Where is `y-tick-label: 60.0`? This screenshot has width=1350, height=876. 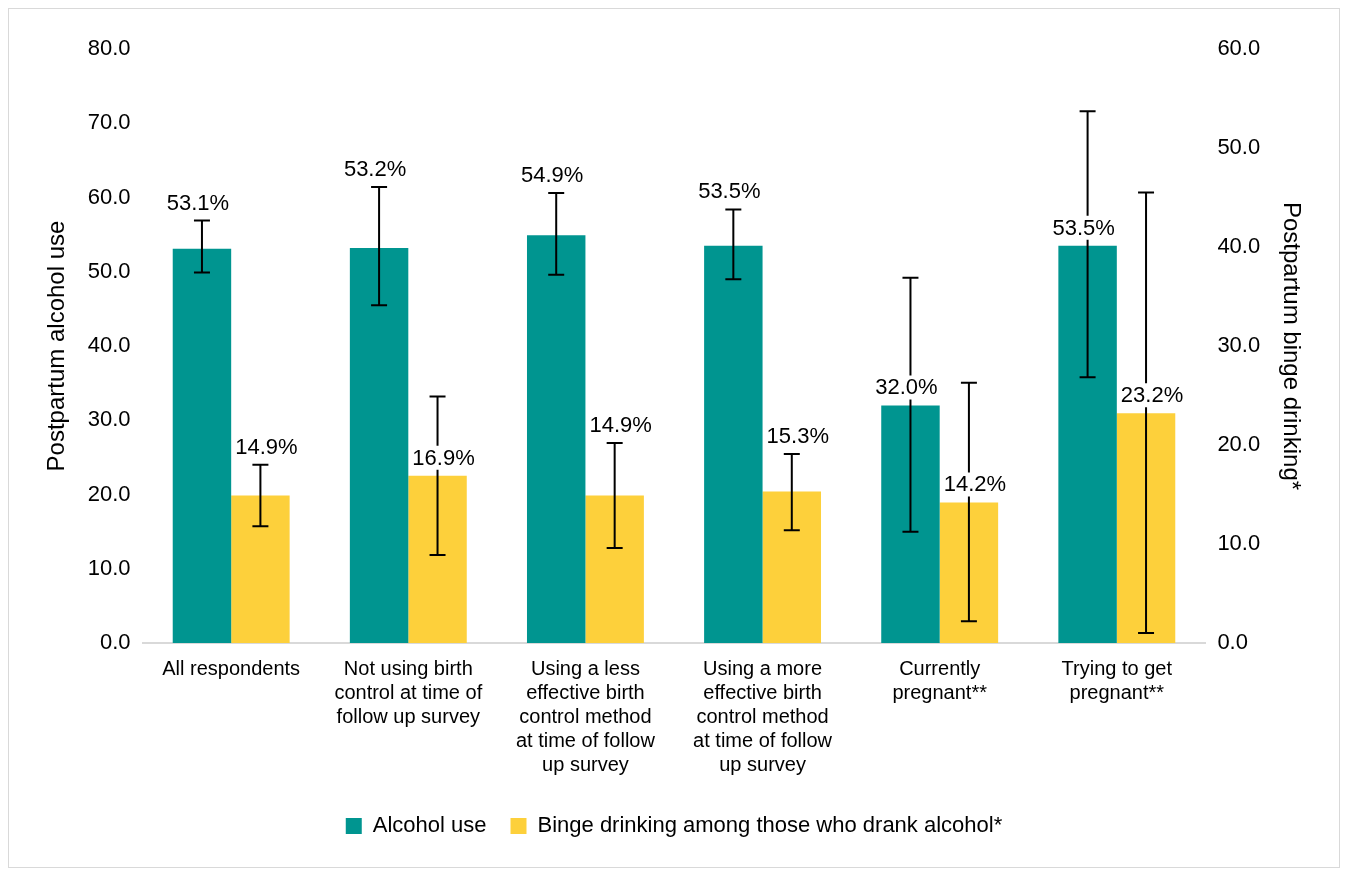
y-tick-label: 60.0 is located at coordinates (109, 196).